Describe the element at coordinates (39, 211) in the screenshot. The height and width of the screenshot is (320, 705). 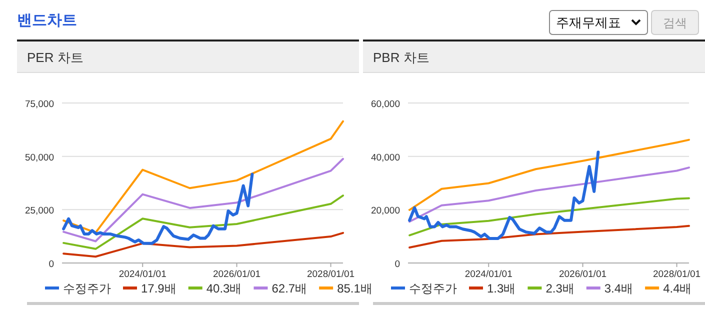
I see `y-tick-label: 25,000` at that location.